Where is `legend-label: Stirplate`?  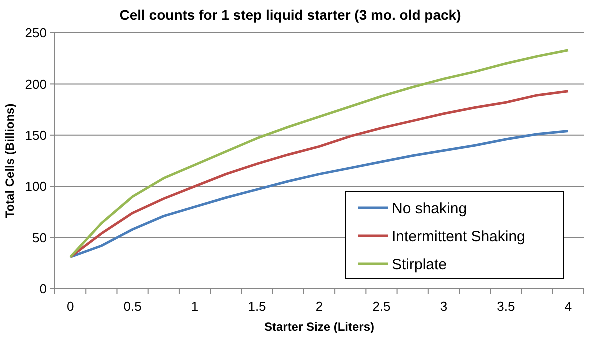
legend-label: Stirplate is located at coordinates (420, 265).